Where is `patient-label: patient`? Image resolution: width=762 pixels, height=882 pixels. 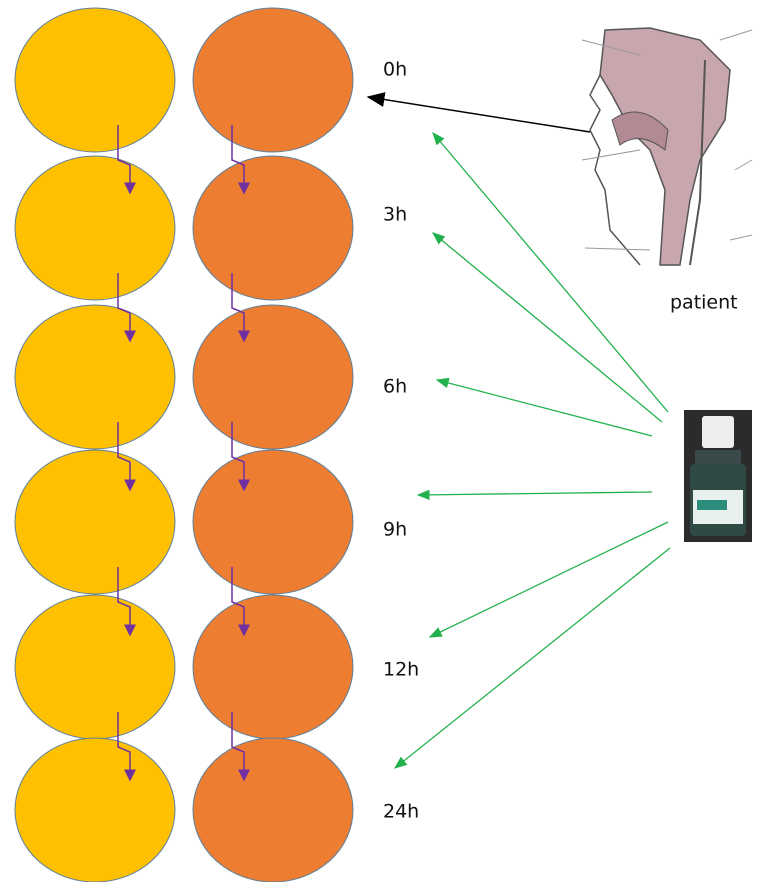 patient-label: patient is located at coordinates (704, 303).